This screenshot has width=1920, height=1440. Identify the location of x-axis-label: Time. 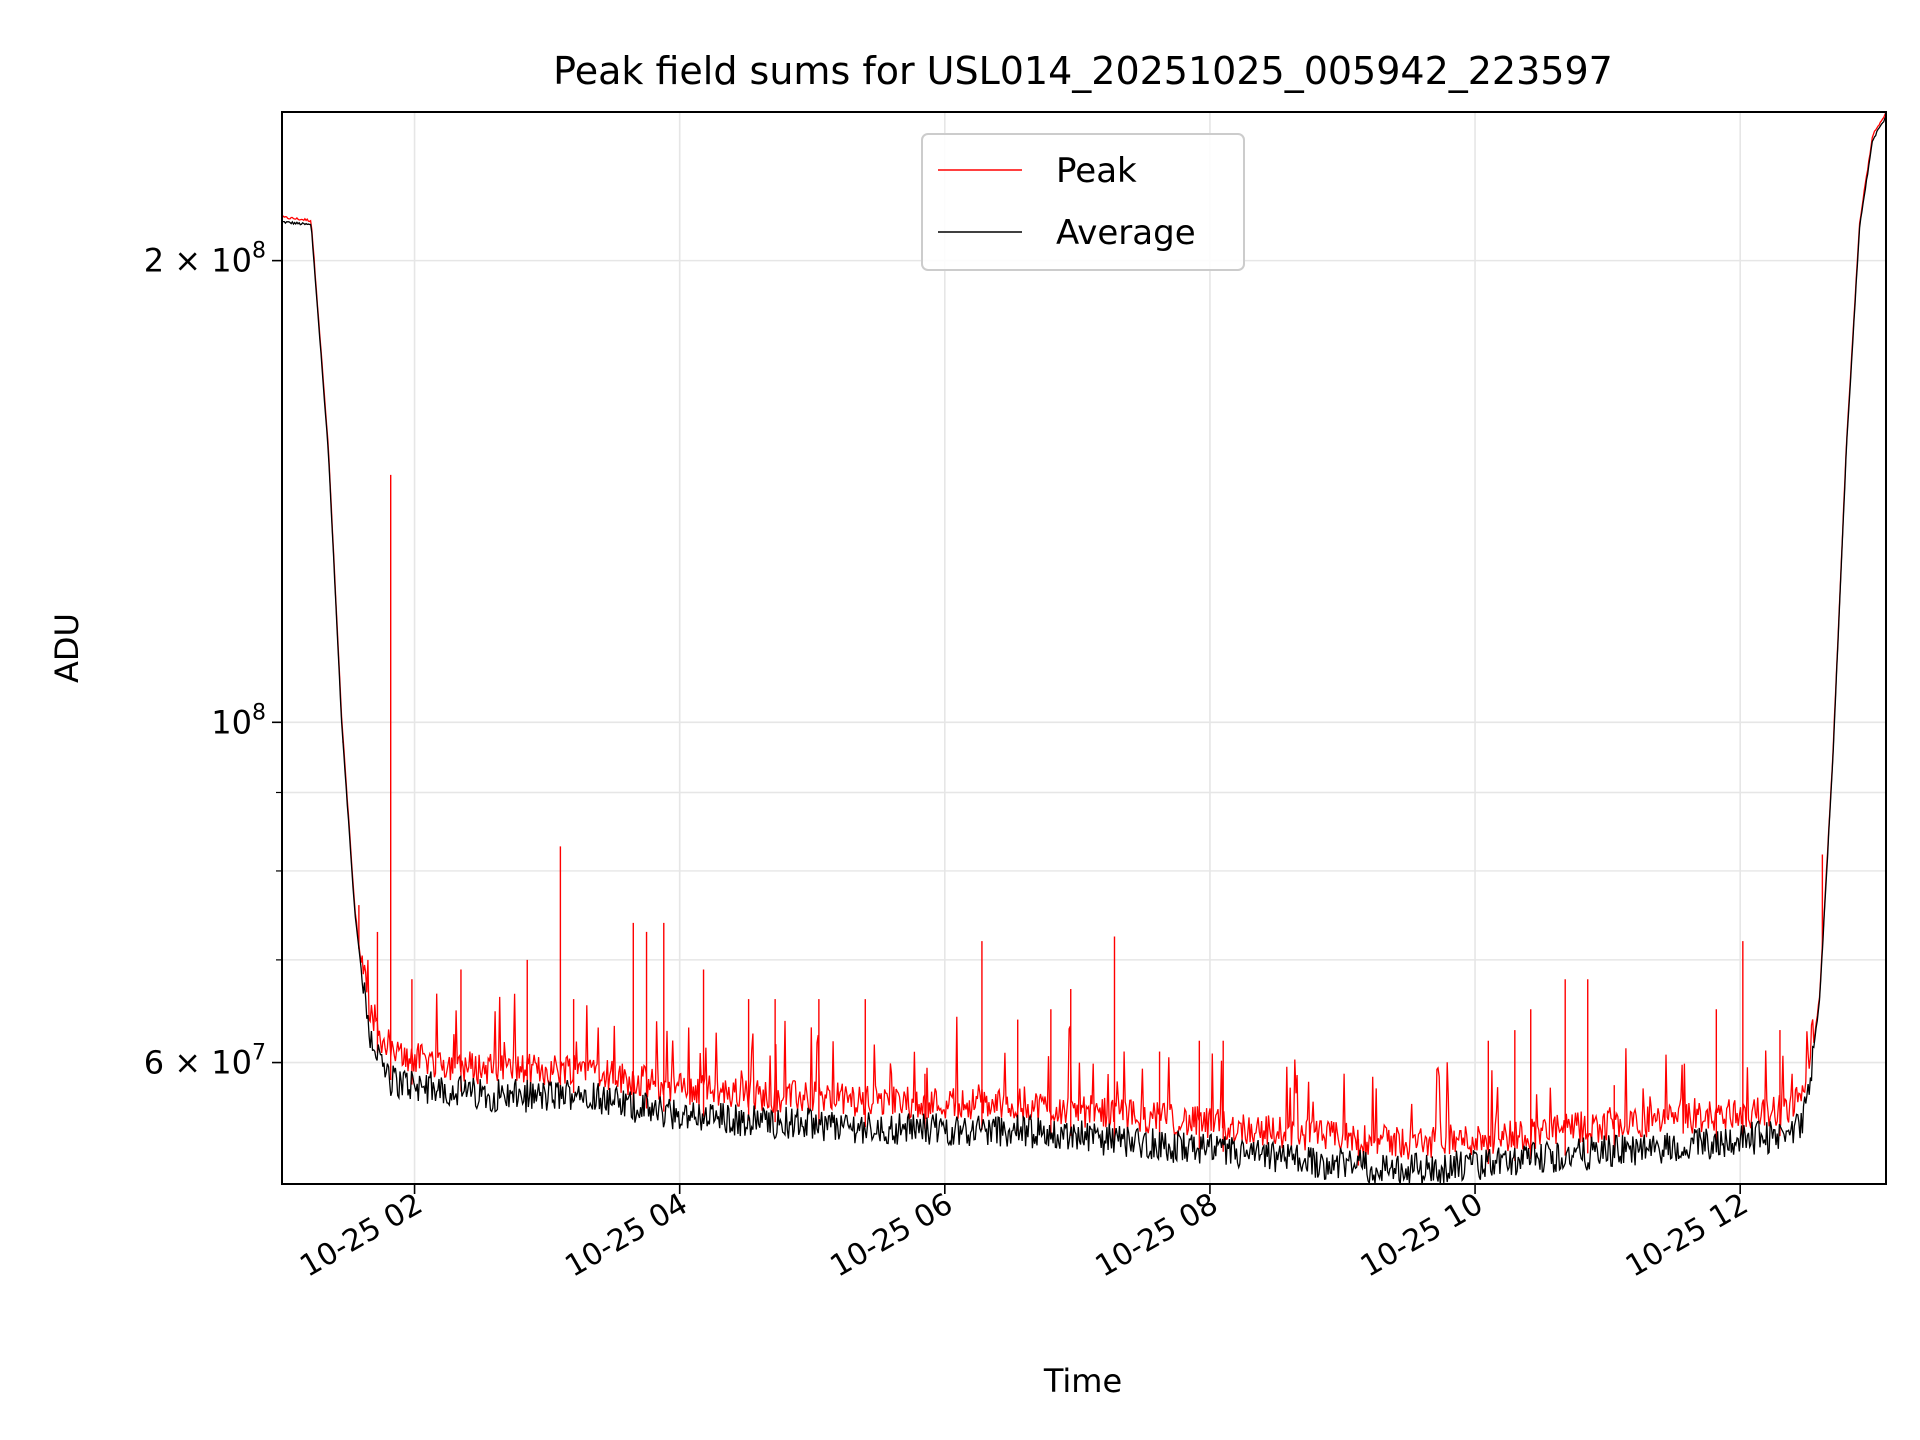
(1082, 1381).